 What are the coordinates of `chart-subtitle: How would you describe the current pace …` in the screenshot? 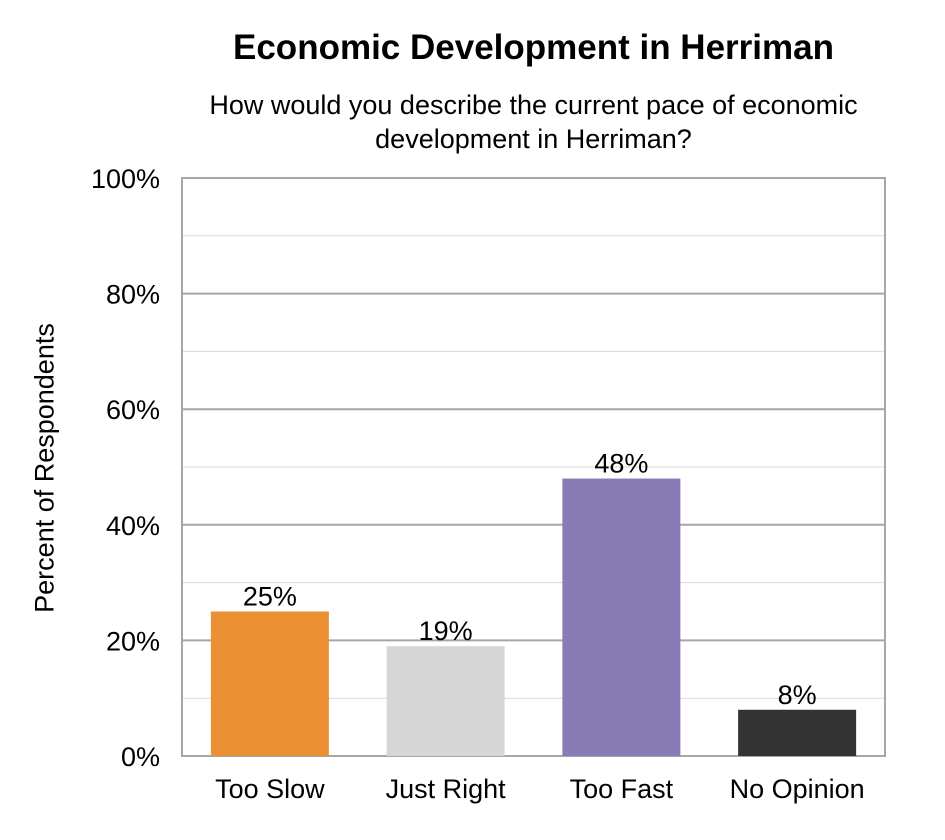 It's located at (533, 122).